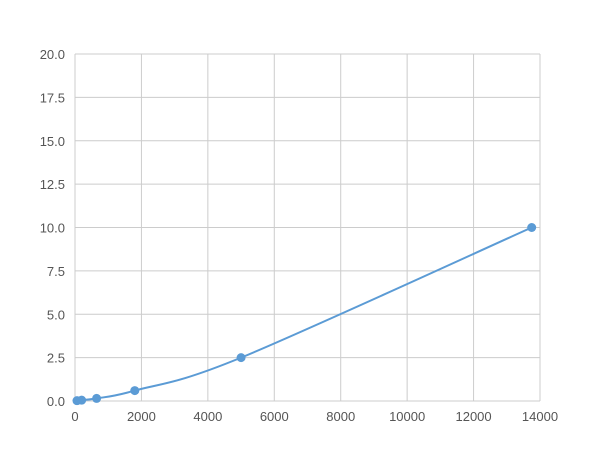  Describe the element at coordinates (52, 54) in the screenshot. I see `y-tick-label: 20.0` at that location.